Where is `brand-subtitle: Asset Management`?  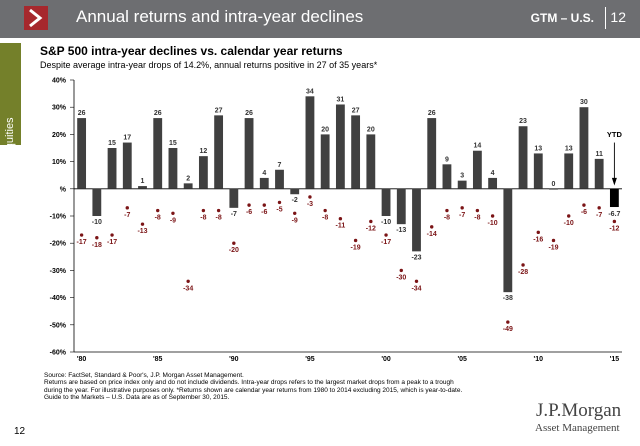
brand-subtitle: Asset Management is located at coordinates (577, 428).